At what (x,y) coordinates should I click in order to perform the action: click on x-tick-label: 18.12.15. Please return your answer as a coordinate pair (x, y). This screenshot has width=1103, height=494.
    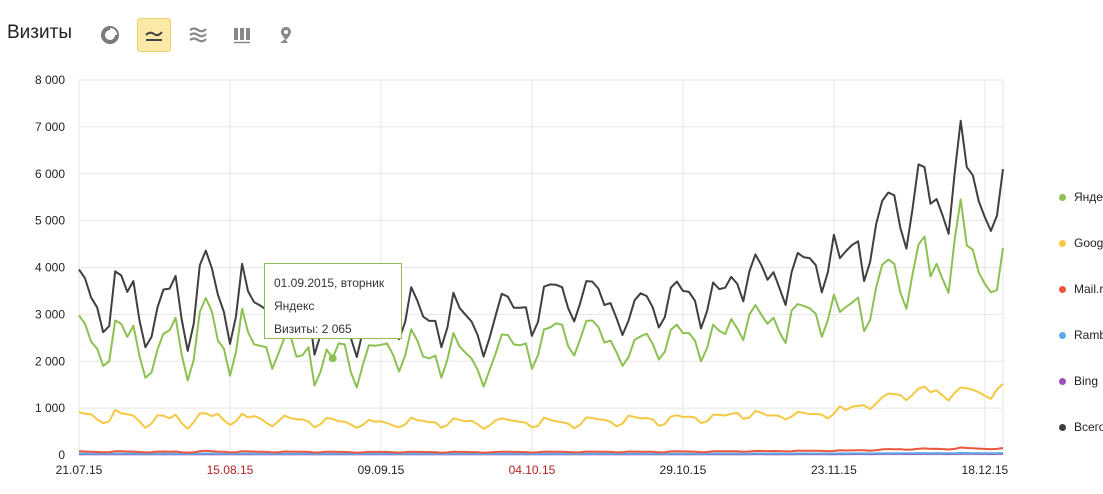
    Looking at the image, I should click on (985, 470).